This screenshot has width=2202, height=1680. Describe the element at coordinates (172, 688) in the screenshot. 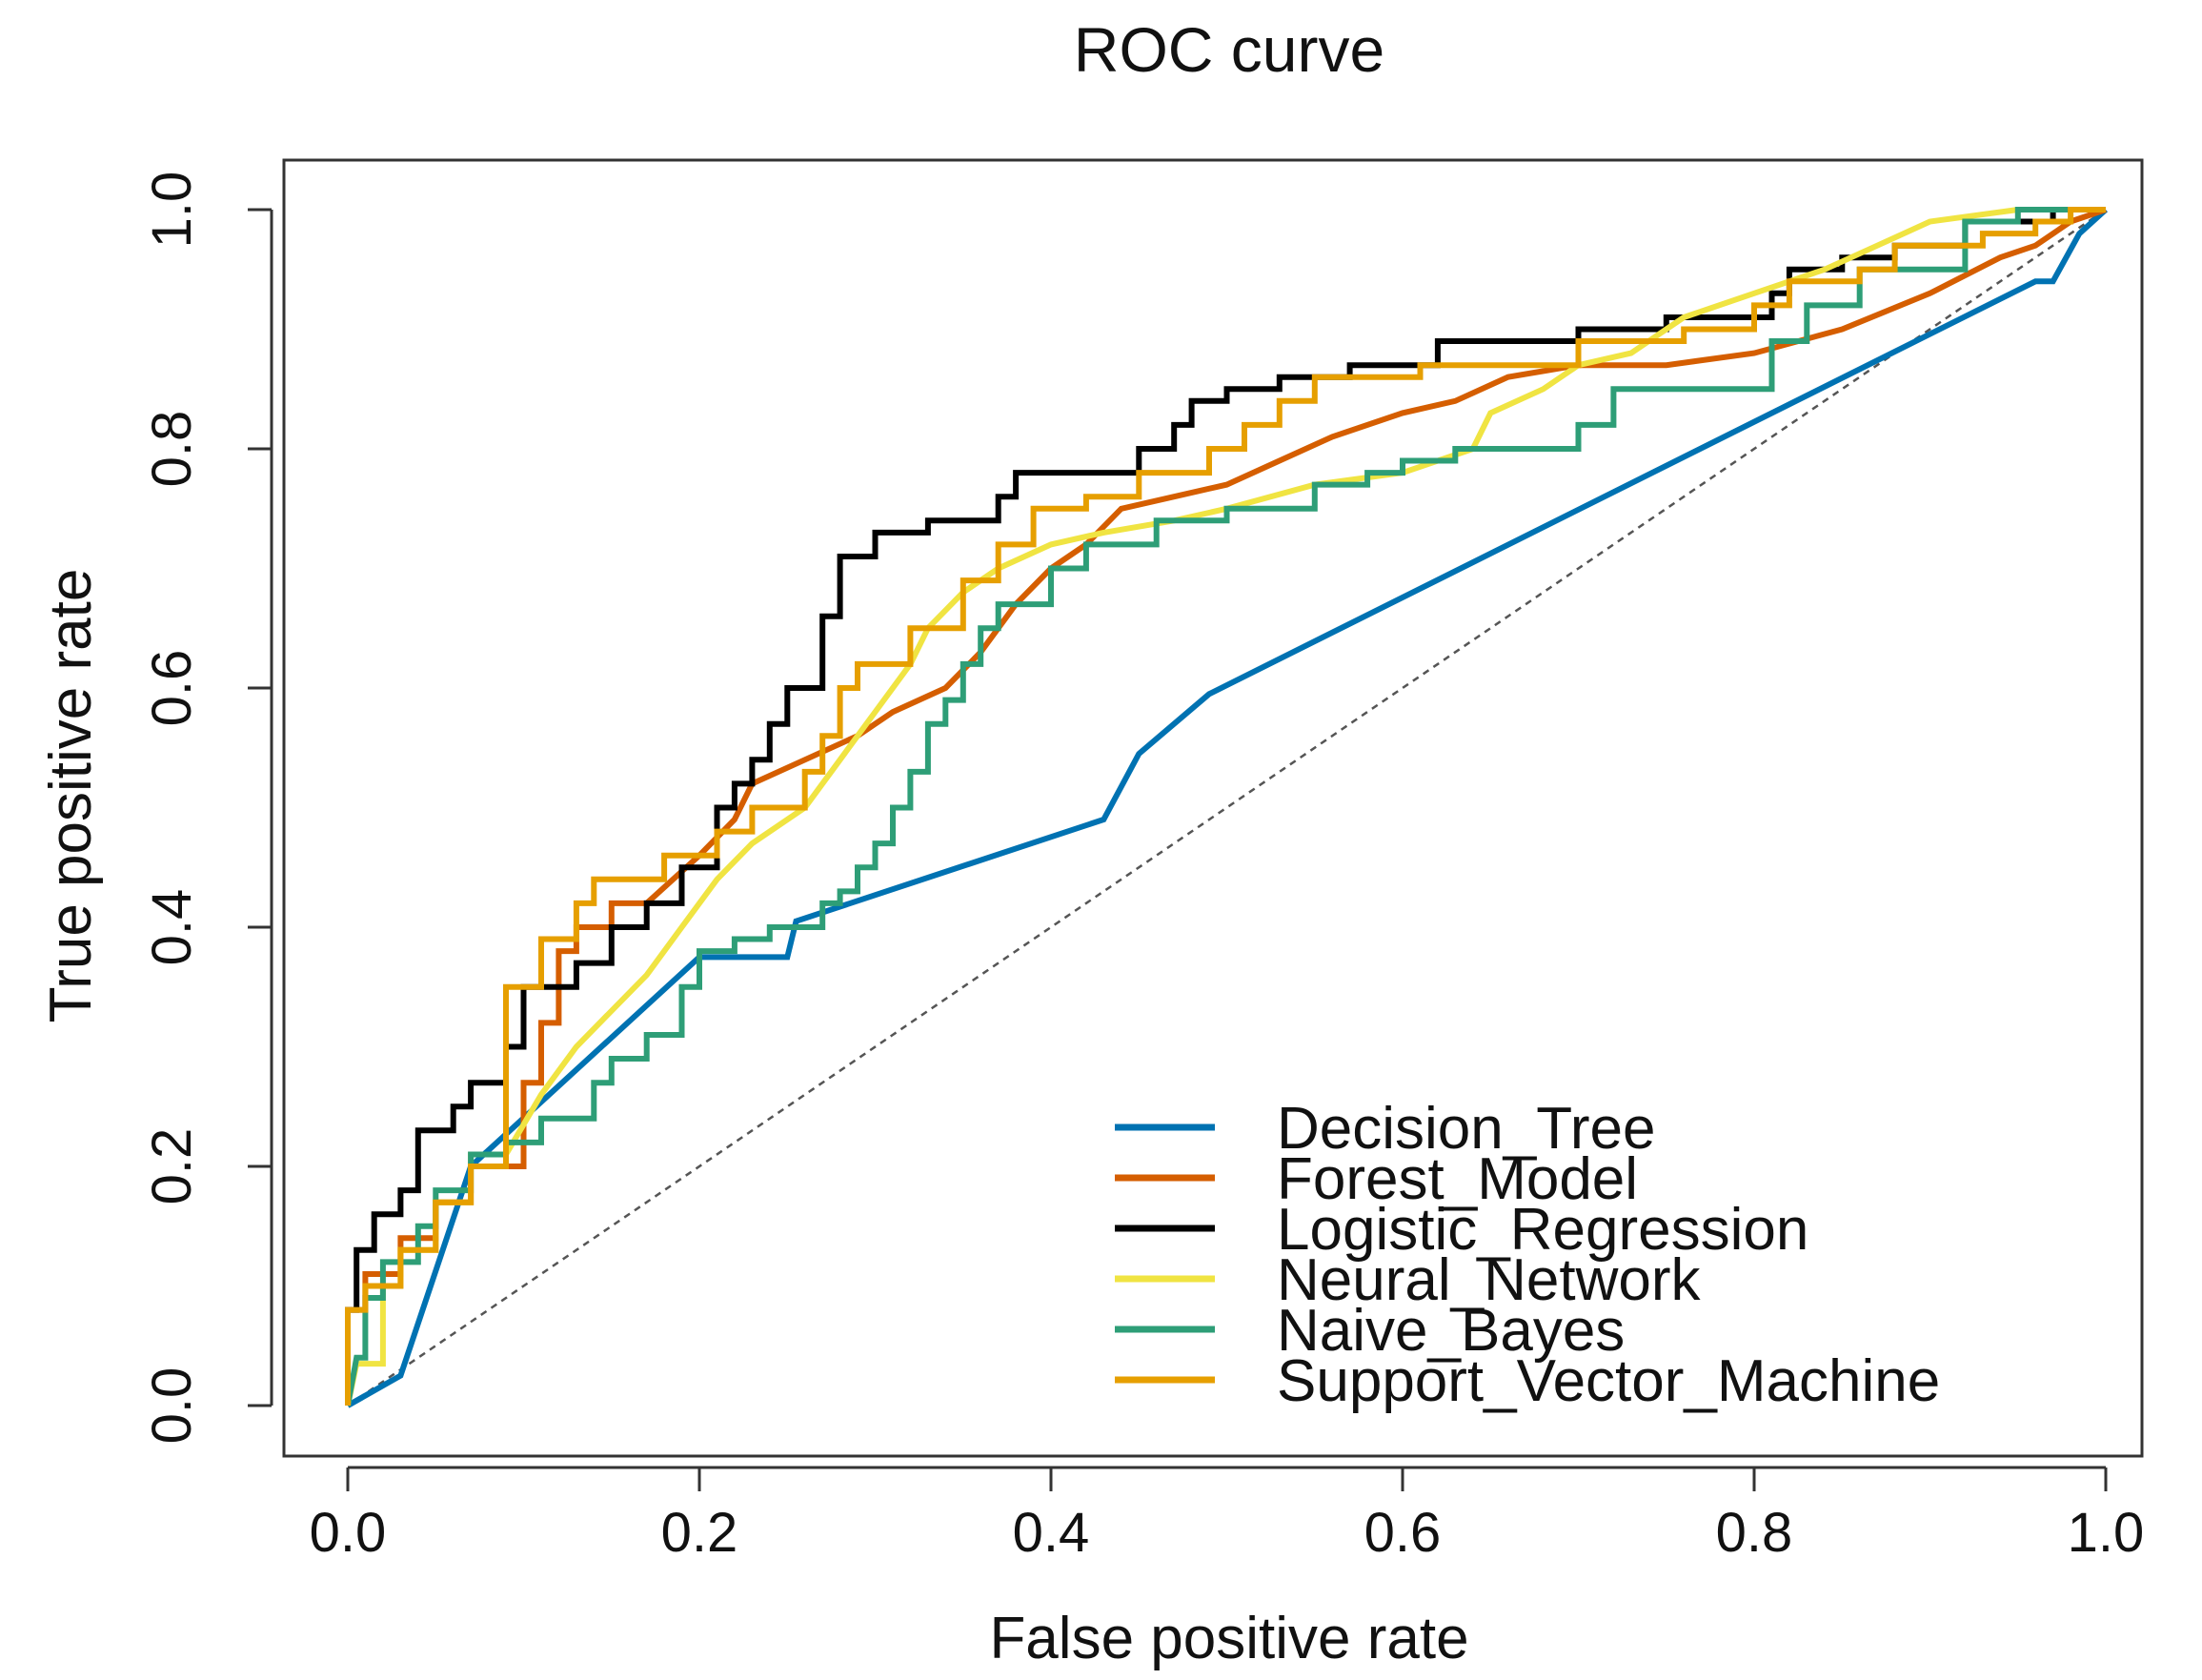

I see `y-tick-label: 0.6` at that location.